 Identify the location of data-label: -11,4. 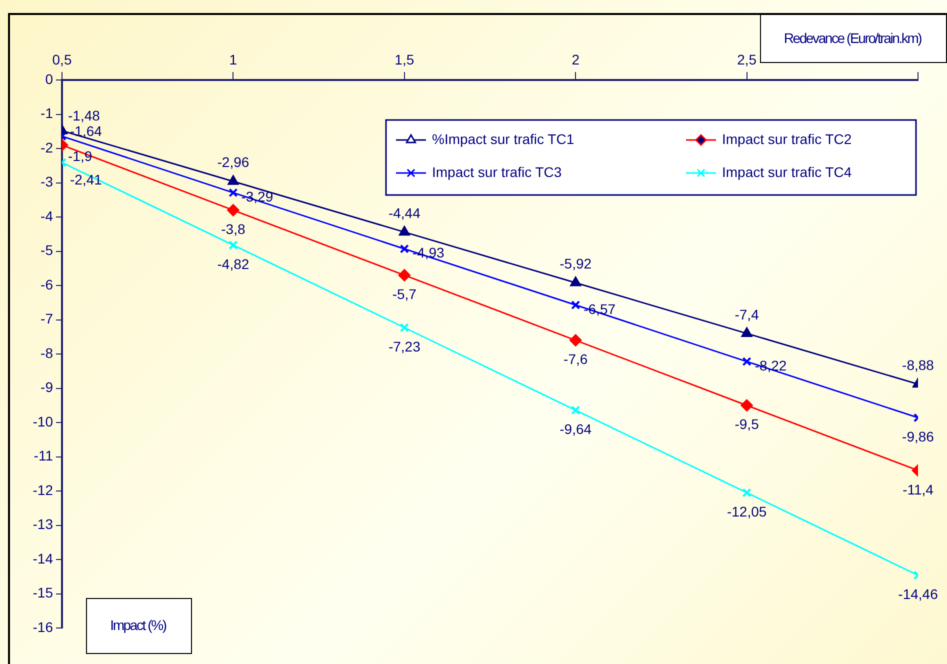
(918, 489).